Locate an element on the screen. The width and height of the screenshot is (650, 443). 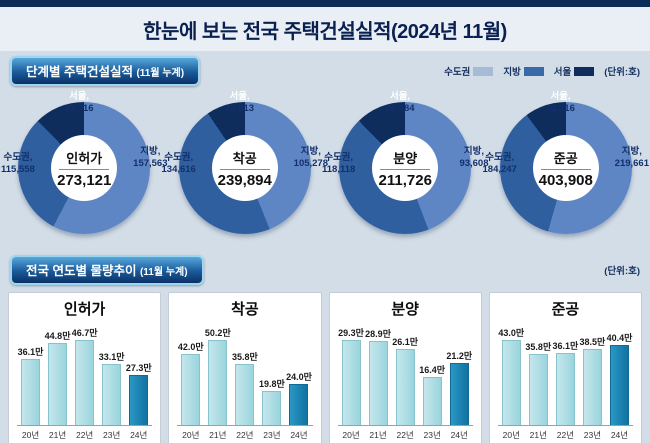
donut-ring: 인허가 273,121 is located at coordinates (84, 168).